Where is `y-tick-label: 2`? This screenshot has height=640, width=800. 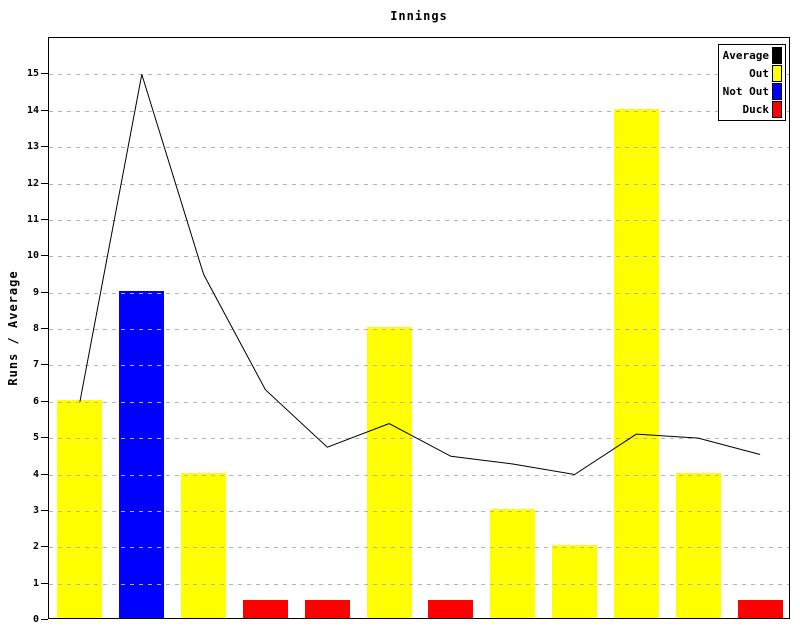
y-tick-label: 2 is located at coordinates (35, 547).